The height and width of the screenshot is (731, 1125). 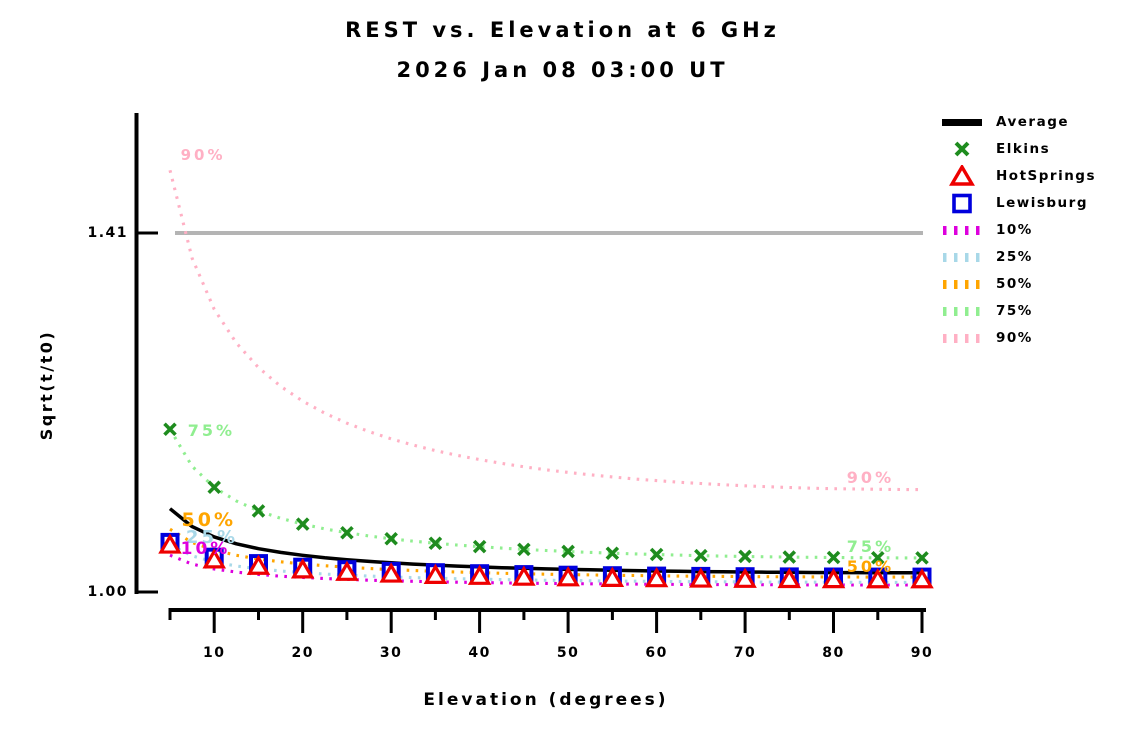 I want to click on x-axis-label: Elevation (degrees), so click(x=546, y=700).